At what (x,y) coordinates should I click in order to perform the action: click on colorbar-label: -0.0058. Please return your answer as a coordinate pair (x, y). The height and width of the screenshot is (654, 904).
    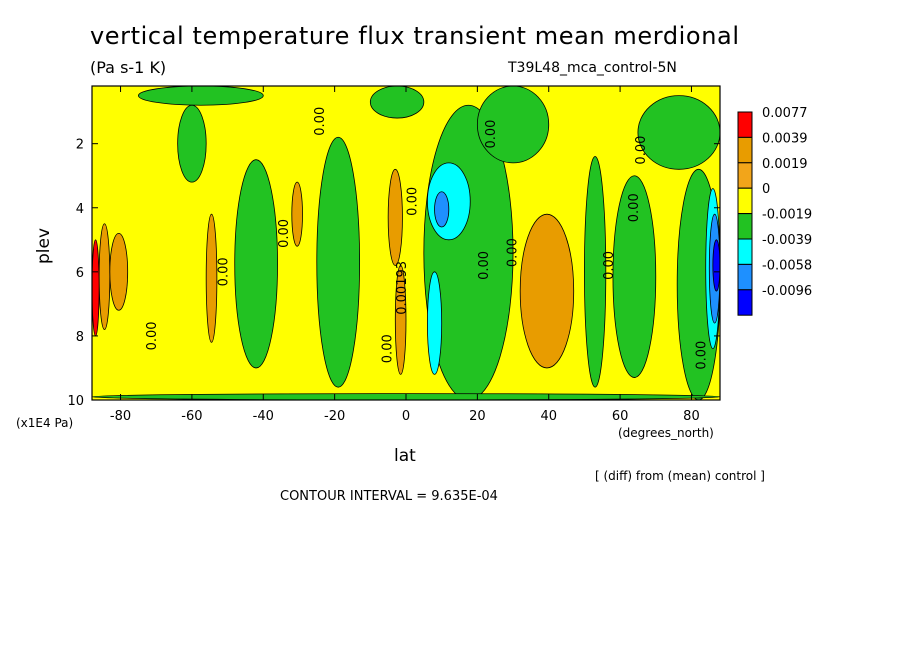
    Looking at the image, I should click on (787, 265).